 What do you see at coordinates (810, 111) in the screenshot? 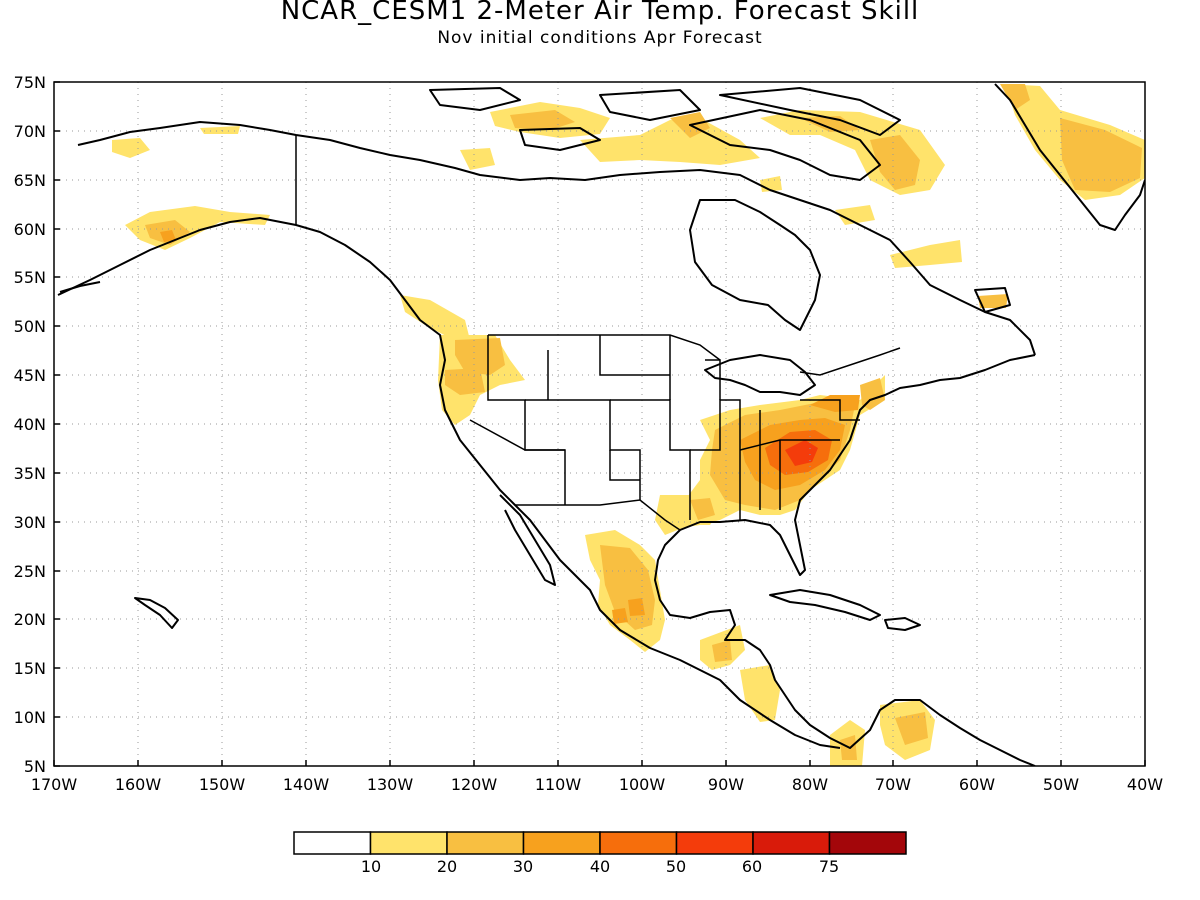
I see `coast-island-ellesmere` at bounding box center [810, 111].